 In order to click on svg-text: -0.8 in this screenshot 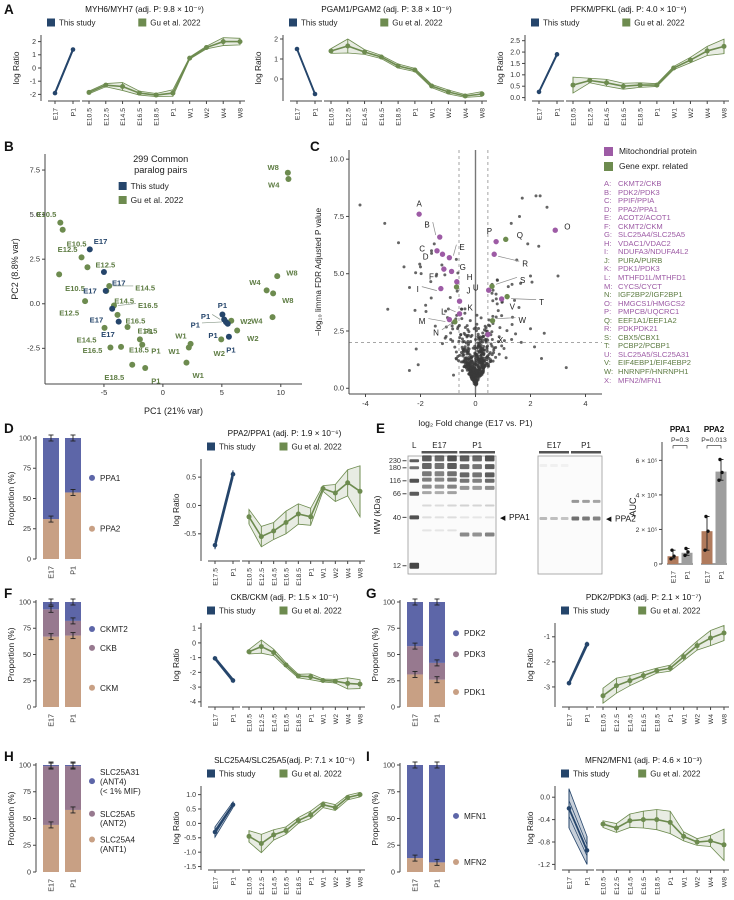, I will do `click(544, 842)`.